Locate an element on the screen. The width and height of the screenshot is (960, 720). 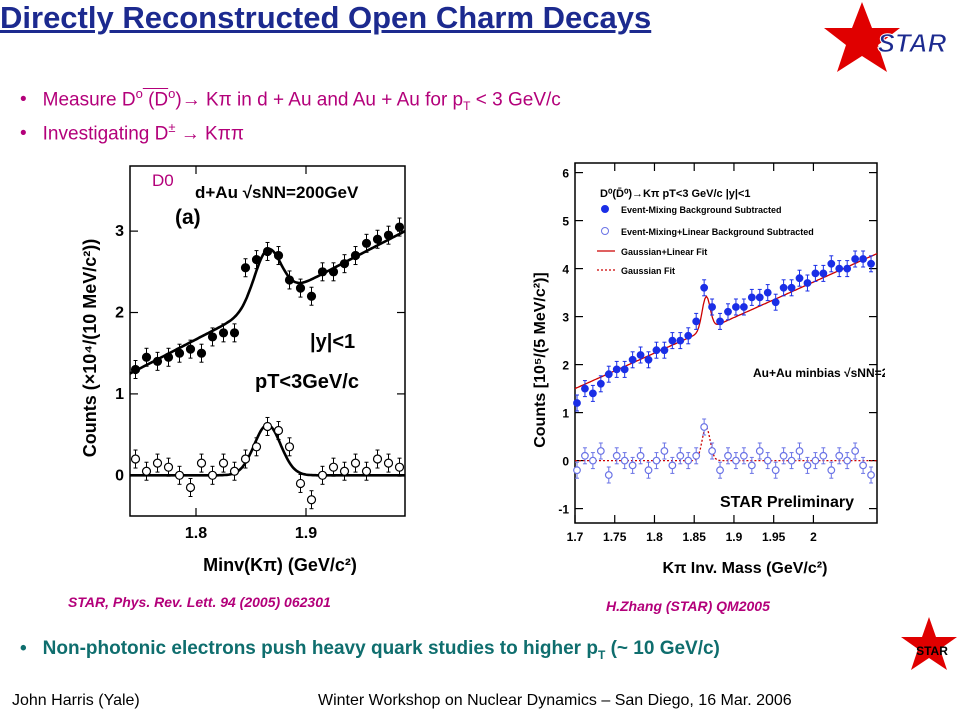
plot-frame is located at coordinates (267, 341).